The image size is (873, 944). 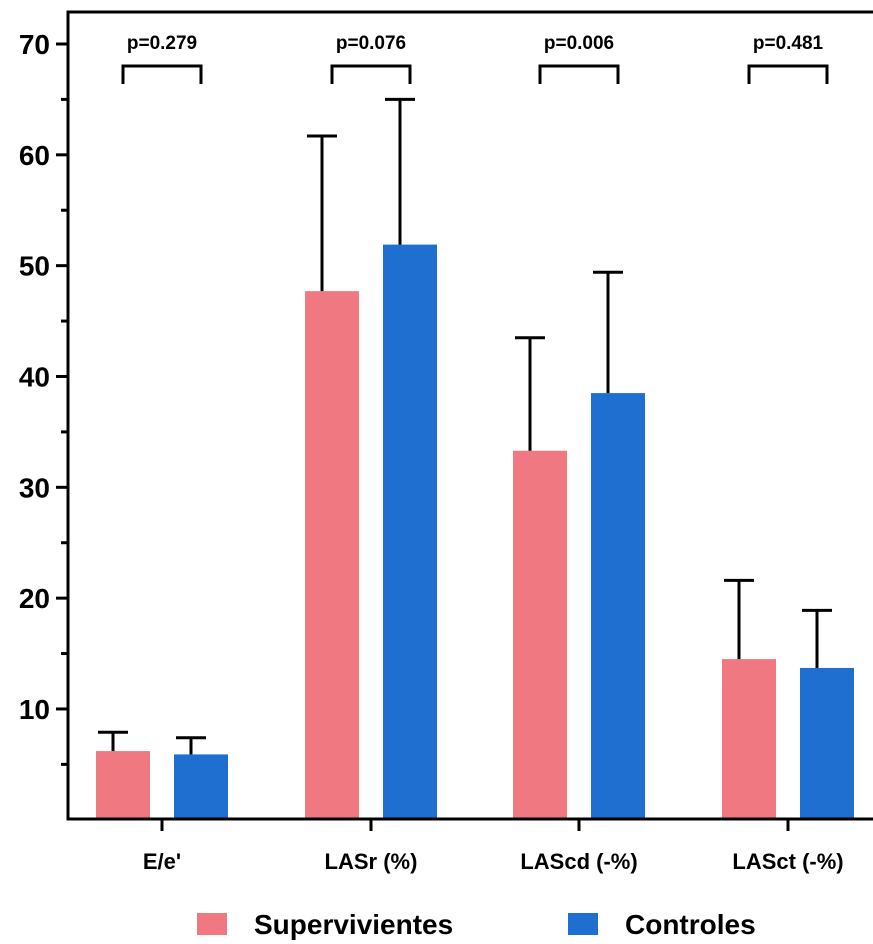 I want to click on legend: Supervivientes Controles, so click(x=476, y=924).